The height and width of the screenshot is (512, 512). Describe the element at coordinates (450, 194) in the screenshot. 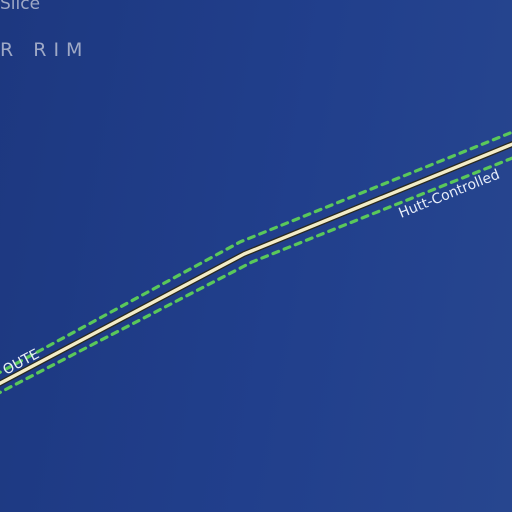

I see `hutt-territory-label: Hutt-Controlled` at that location.